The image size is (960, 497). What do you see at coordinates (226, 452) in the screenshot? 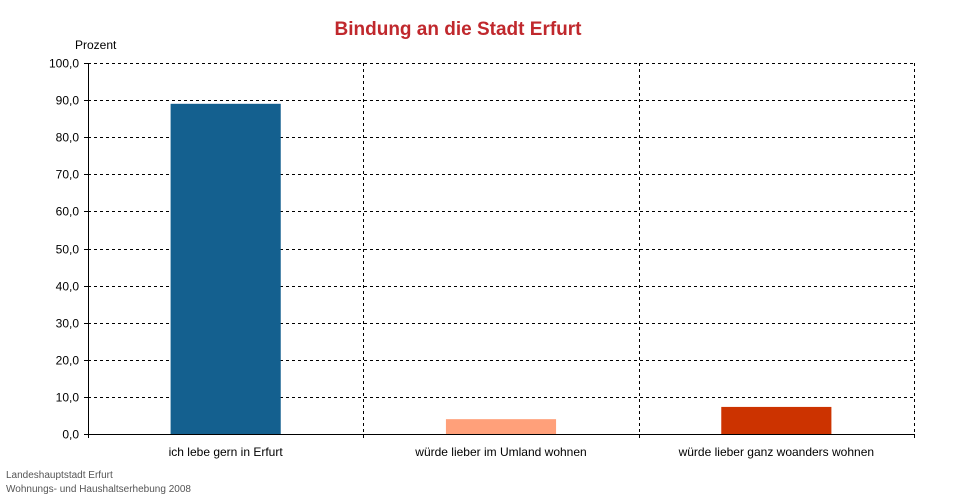
I see `x-category-label: ich lebe gern in Erfurt` at bounding box center [226, 452].